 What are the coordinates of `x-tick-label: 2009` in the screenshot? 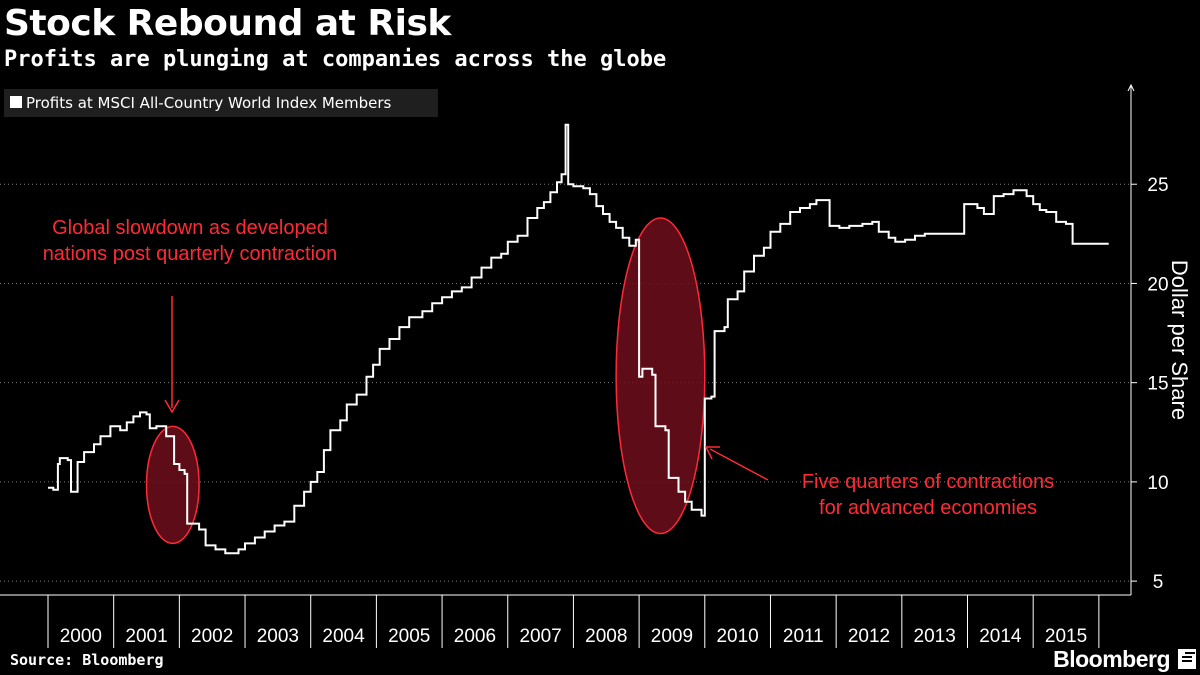 It's located at (672, 636).